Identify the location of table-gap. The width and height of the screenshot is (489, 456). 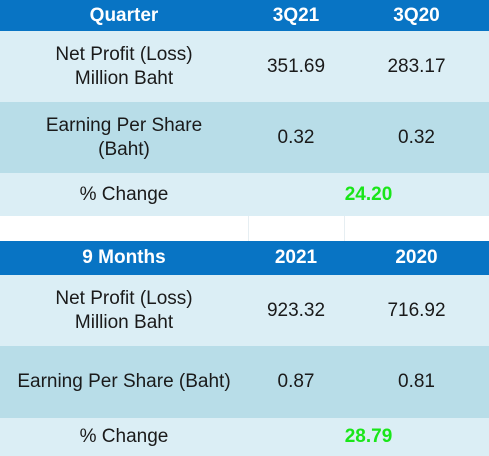
(244, 228).